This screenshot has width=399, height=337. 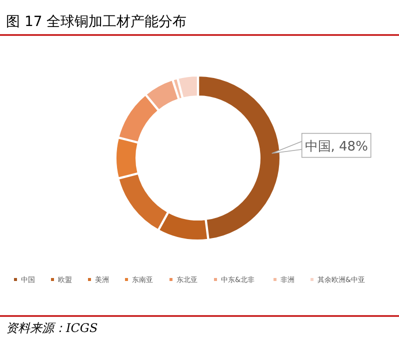 I want to click on chart-title: 图 17 全球铜加工材产能分布, so click(x=96, y=22).